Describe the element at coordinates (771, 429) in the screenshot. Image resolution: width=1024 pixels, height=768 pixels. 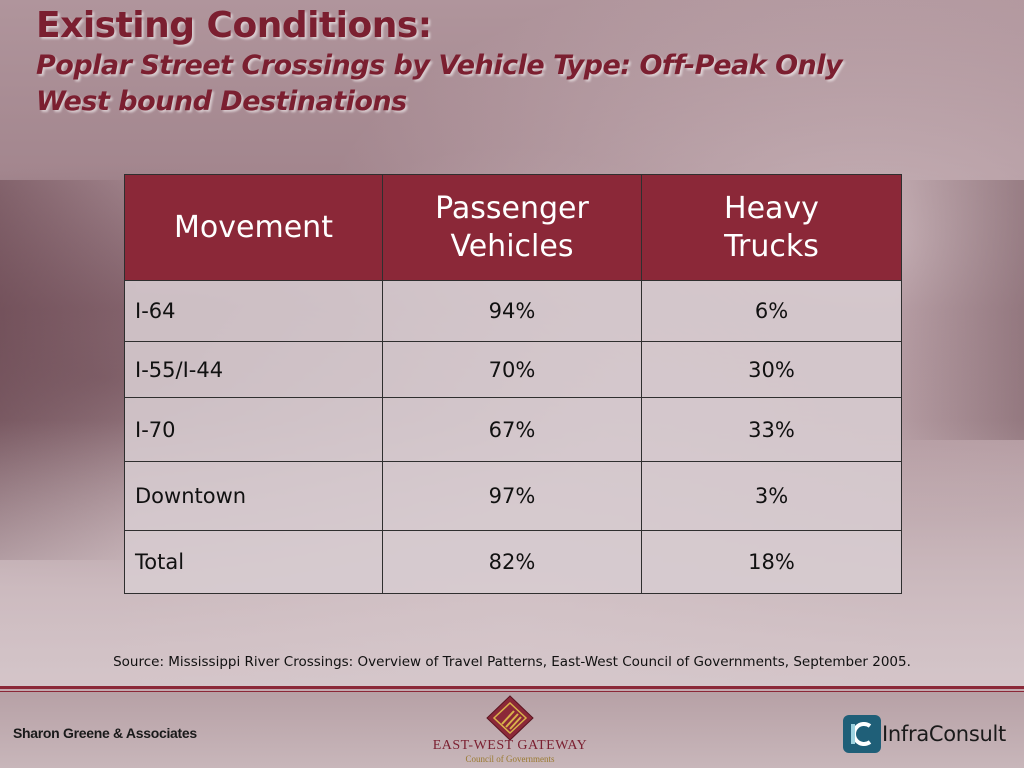
I see `cell-trucks: 33%` at that location.